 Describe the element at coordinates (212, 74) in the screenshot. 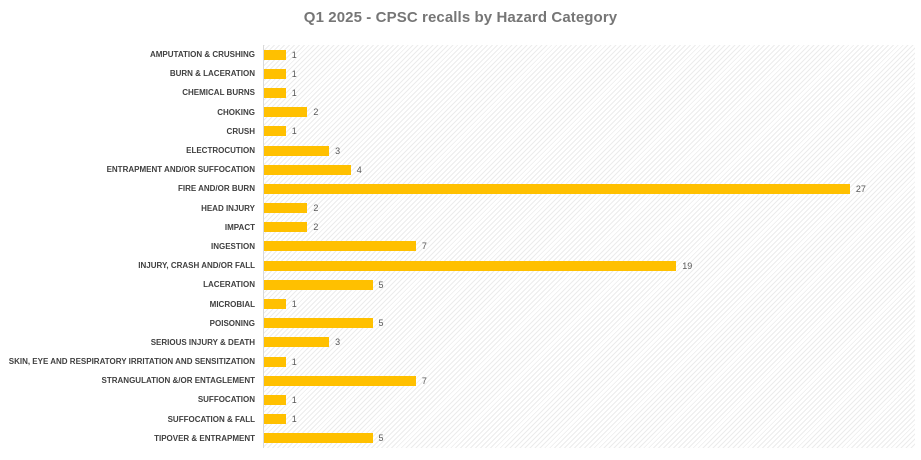

I see `category-label: BURN & LACERATION` at that location.